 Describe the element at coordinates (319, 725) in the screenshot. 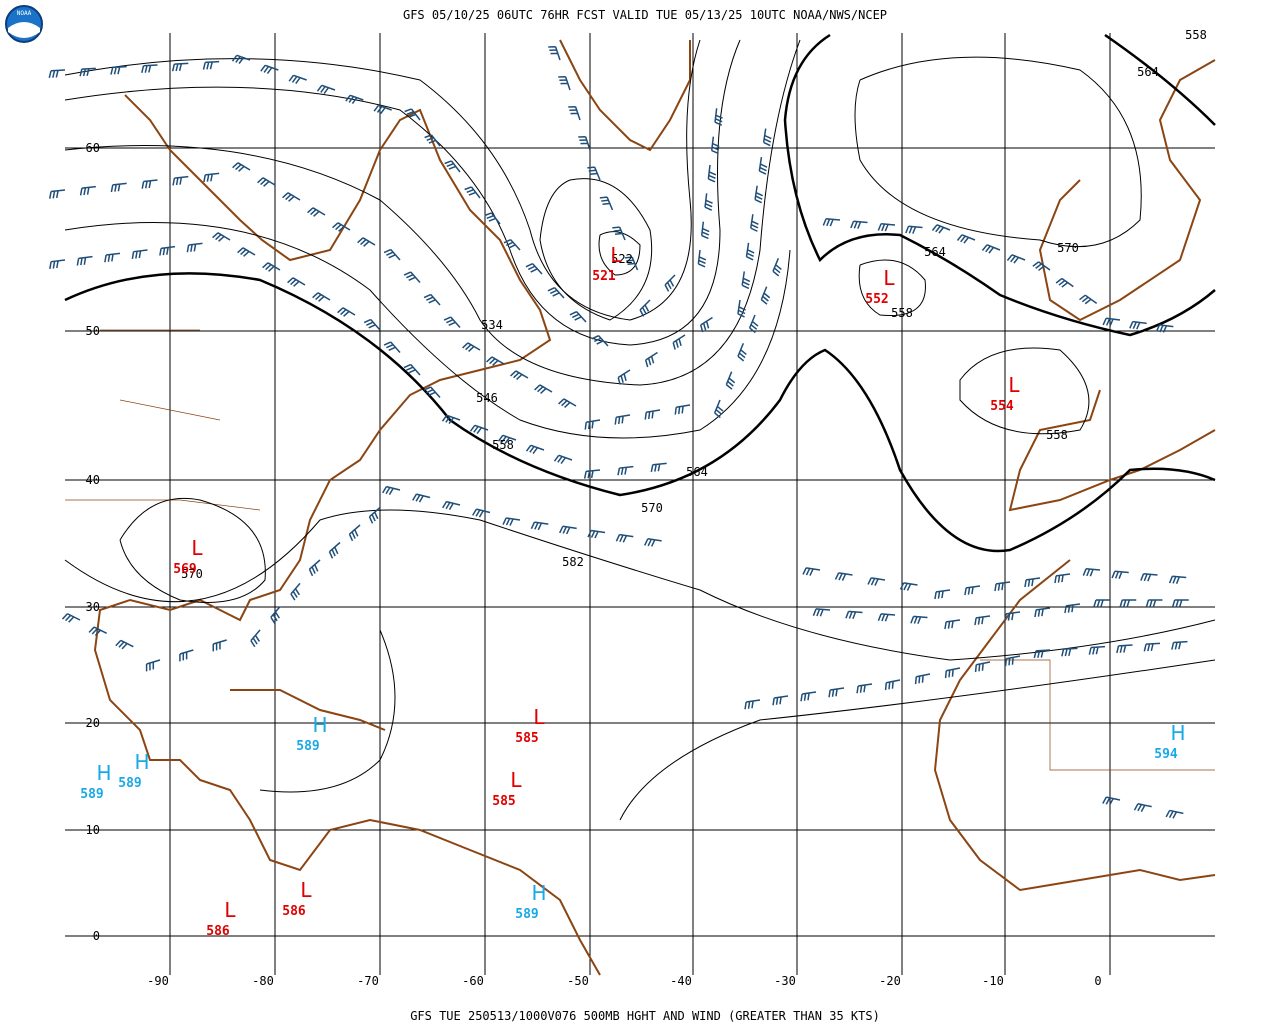

I see `center-letter: H` at that location.